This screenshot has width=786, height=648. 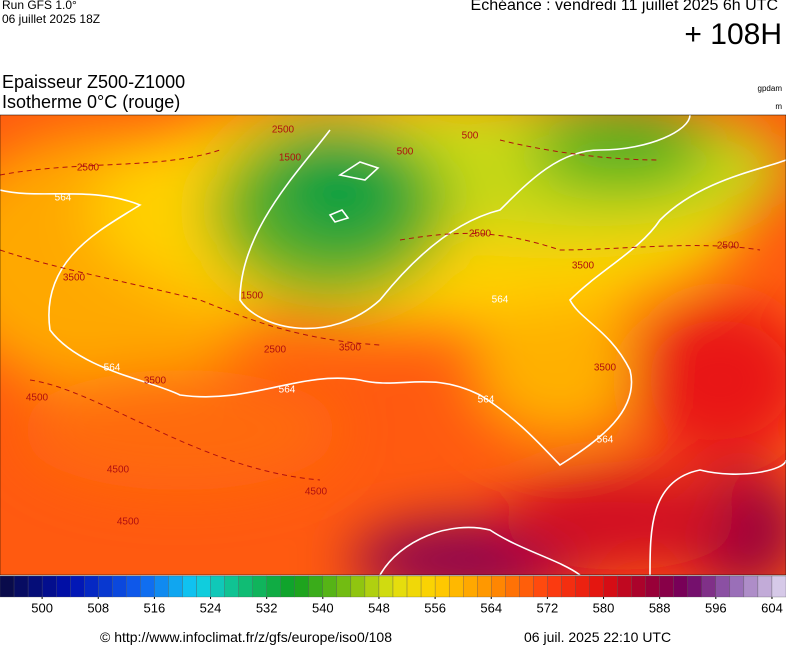 I want to click on colorbar-label: 524, so click(x=211, y=607).